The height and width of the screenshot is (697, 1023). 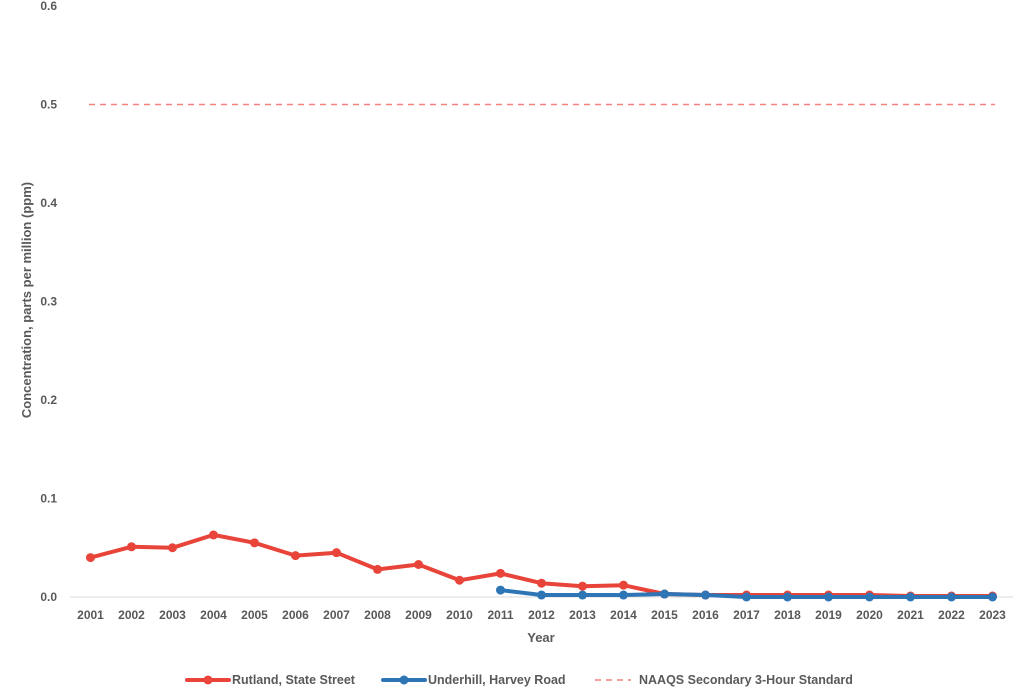 I want to click on x-tick-label: 2019, so click(x=828, y=615).